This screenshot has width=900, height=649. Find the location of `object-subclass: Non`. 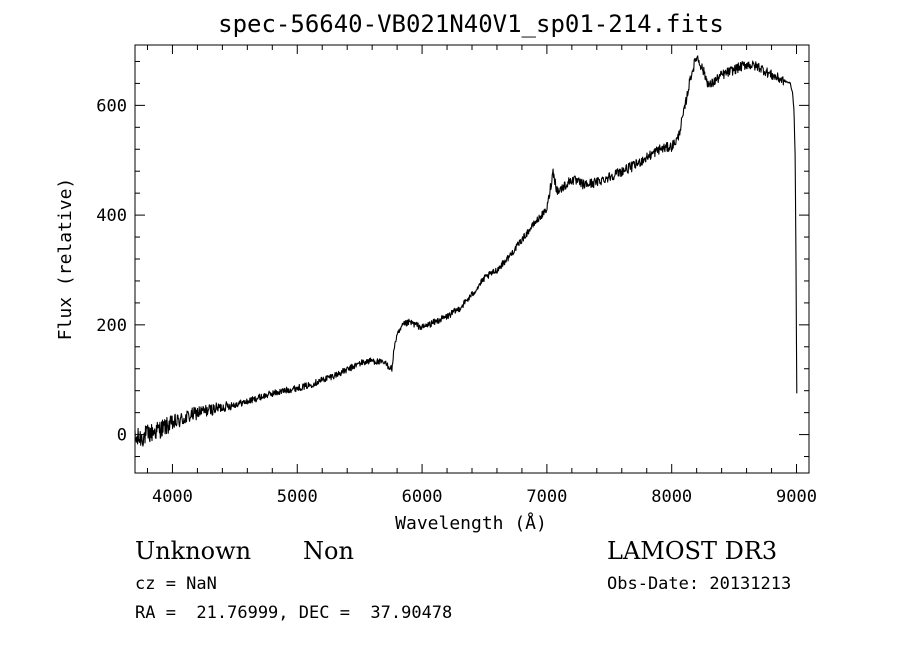

object-subclass: Non is located at coordinates (328, 551).